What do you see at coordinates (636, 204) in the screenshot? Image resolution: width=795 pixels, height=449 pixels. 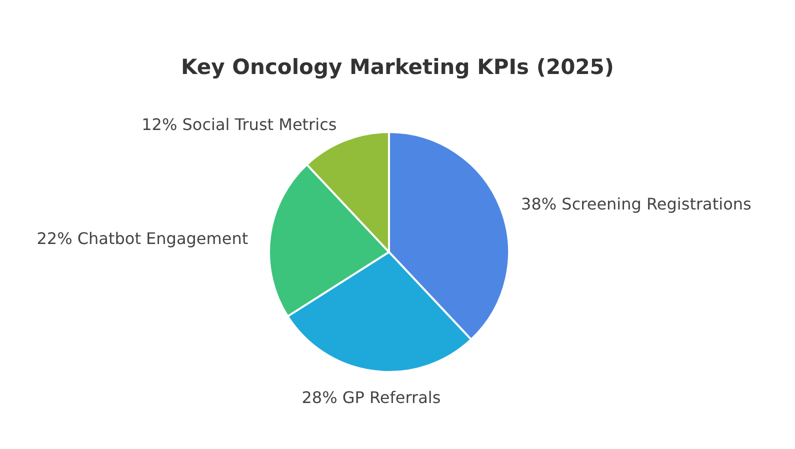 I see `slice-label: 38% Screening Registrations` at bounding box center [636, 204].